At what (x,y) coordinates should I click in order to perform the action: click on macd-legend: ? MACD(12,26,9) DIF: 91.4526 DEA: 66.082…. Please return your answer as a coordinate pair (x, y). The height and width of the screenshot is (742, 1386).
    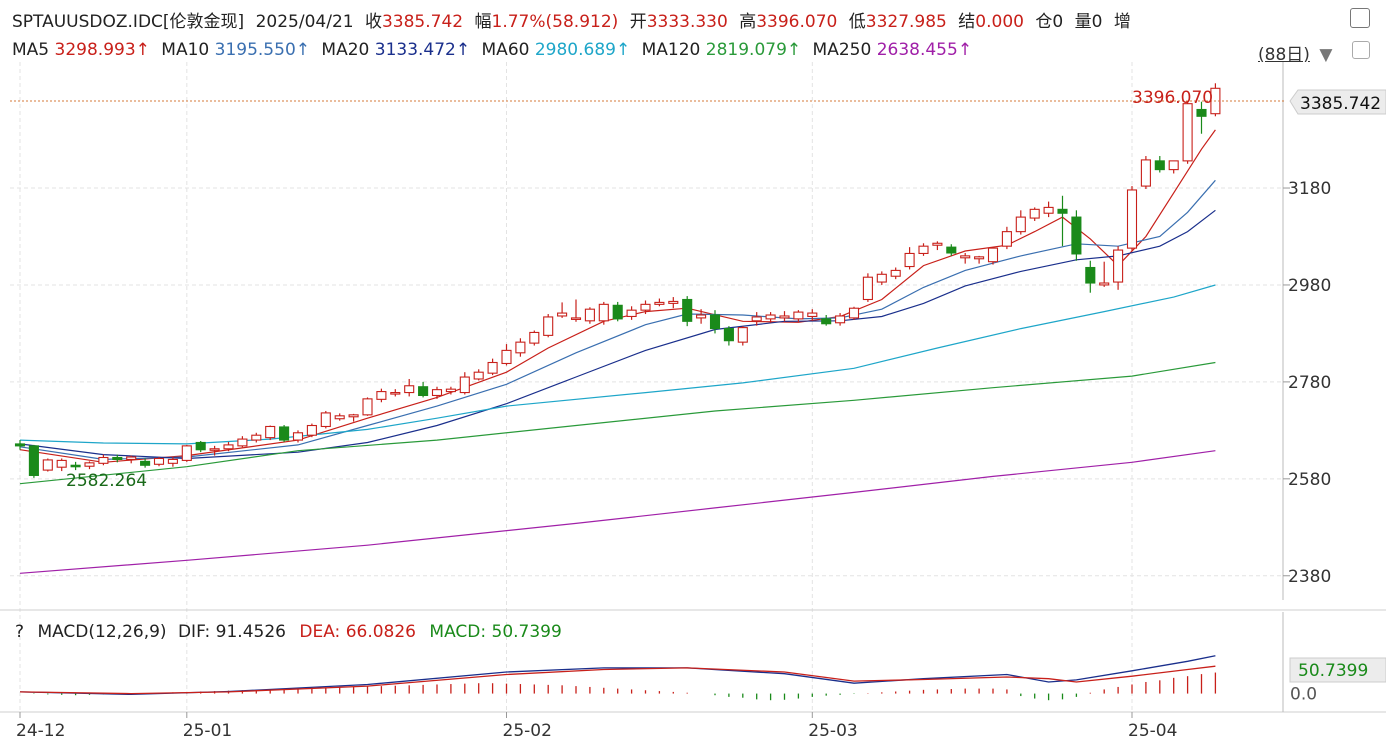
    Looking at the image, I should click on (288, 632).